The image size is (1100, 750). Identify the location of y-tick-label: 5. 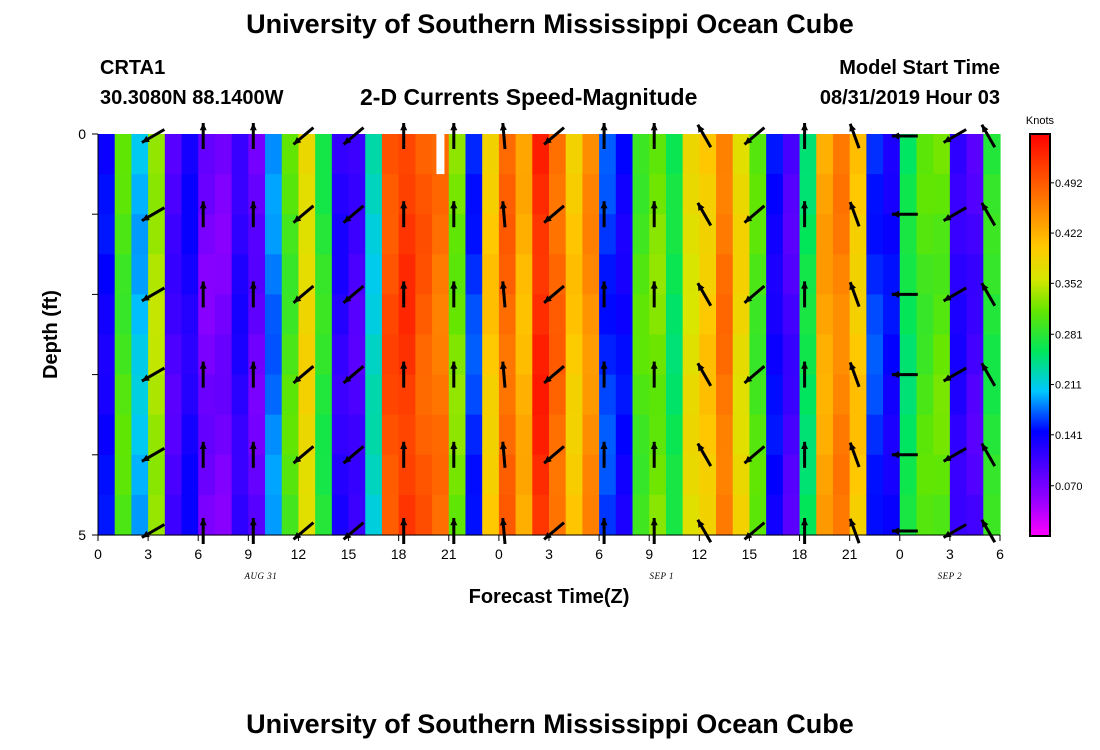
(82, 535).